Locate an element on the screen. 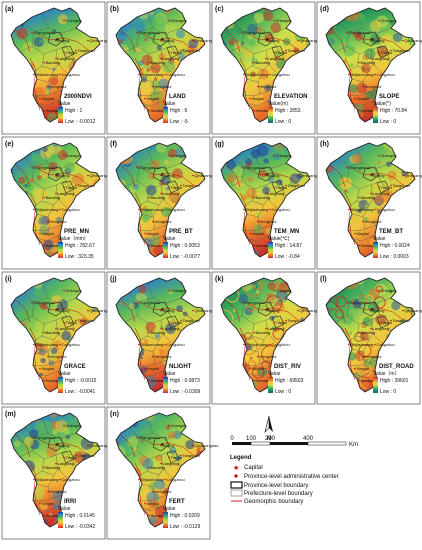  low-label: Low : -0.0129 is located at coordinates (185, 527).